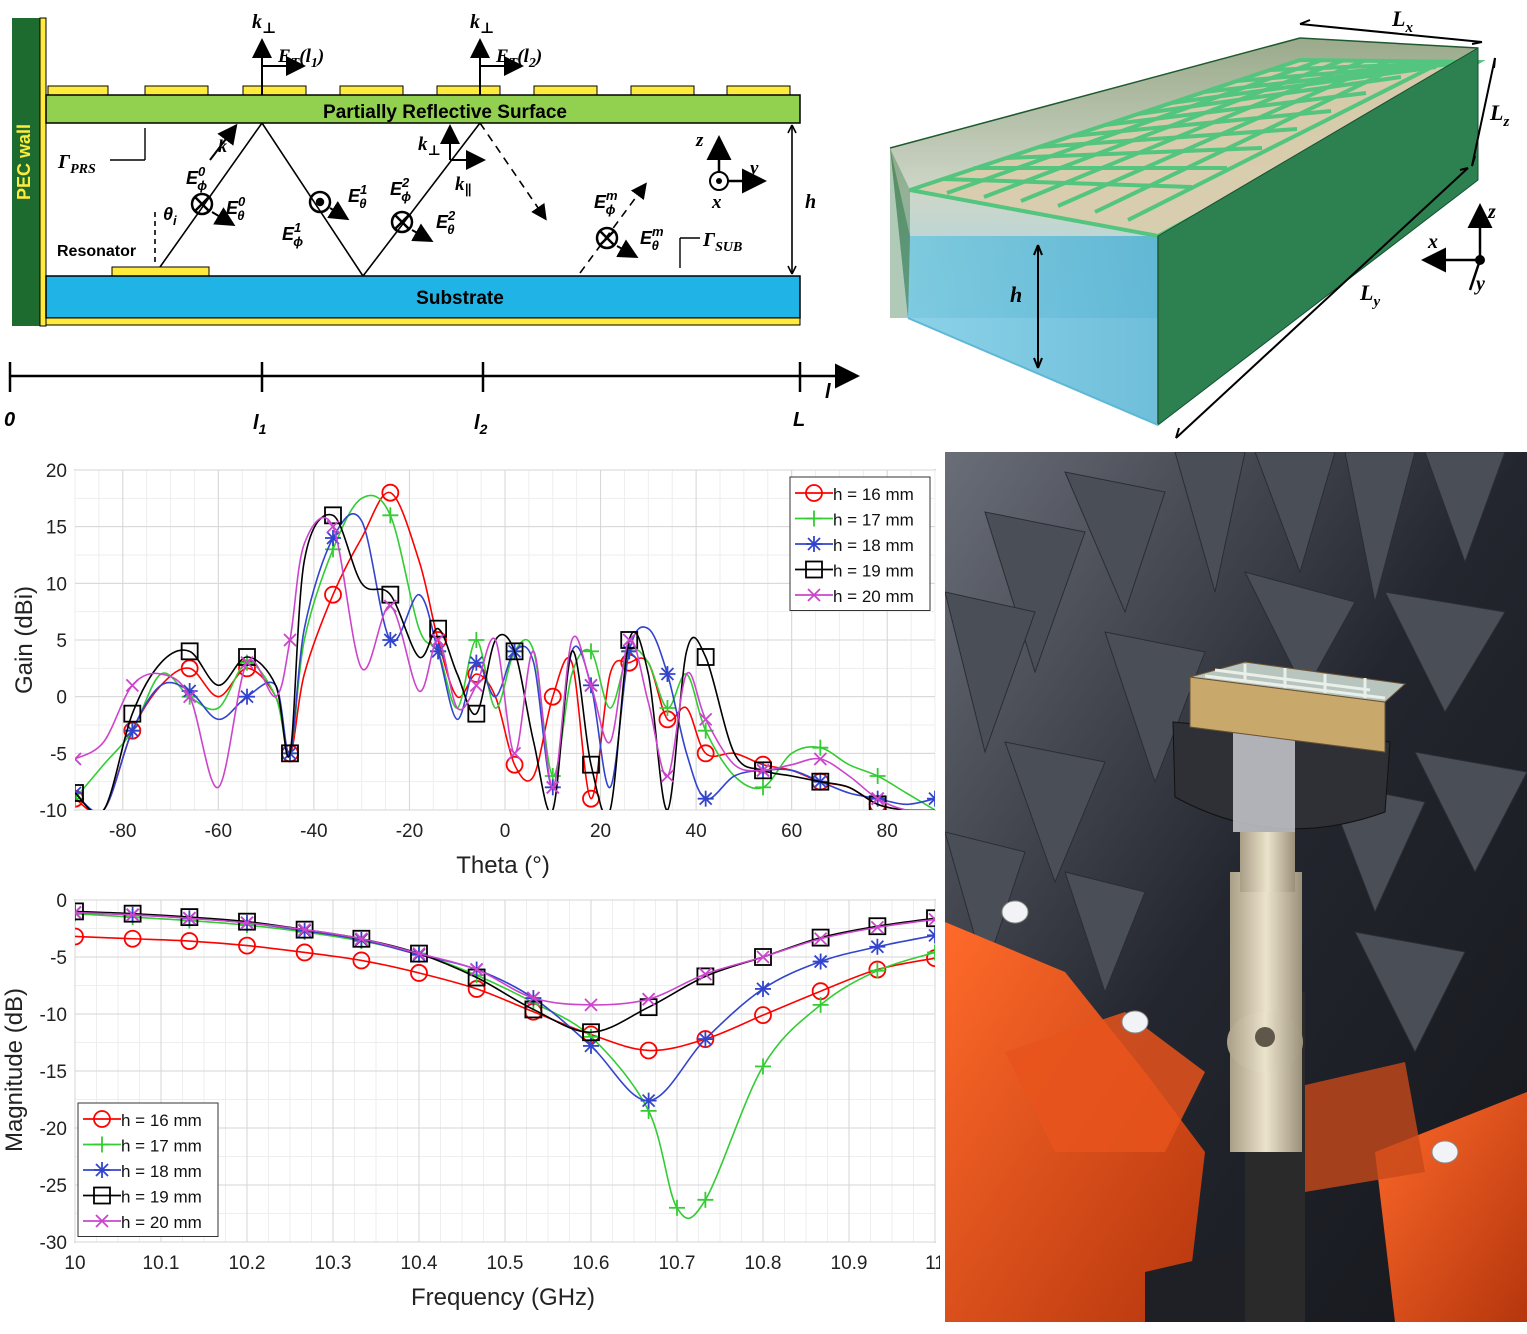  I want to click on y-tick-label: 20, so click(56, 471).